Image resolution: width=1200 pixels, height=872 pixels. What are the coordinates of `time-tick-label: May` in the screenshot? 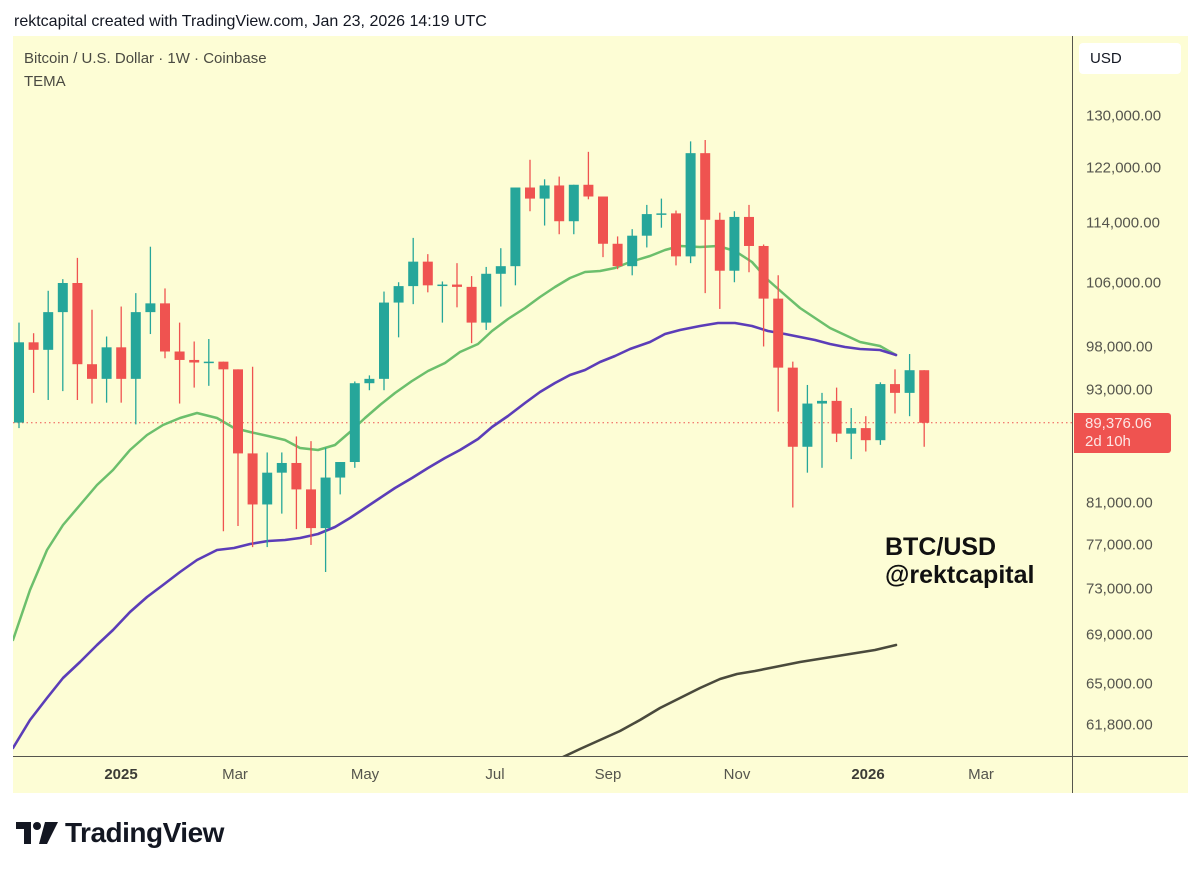 It's located at (365, 774).